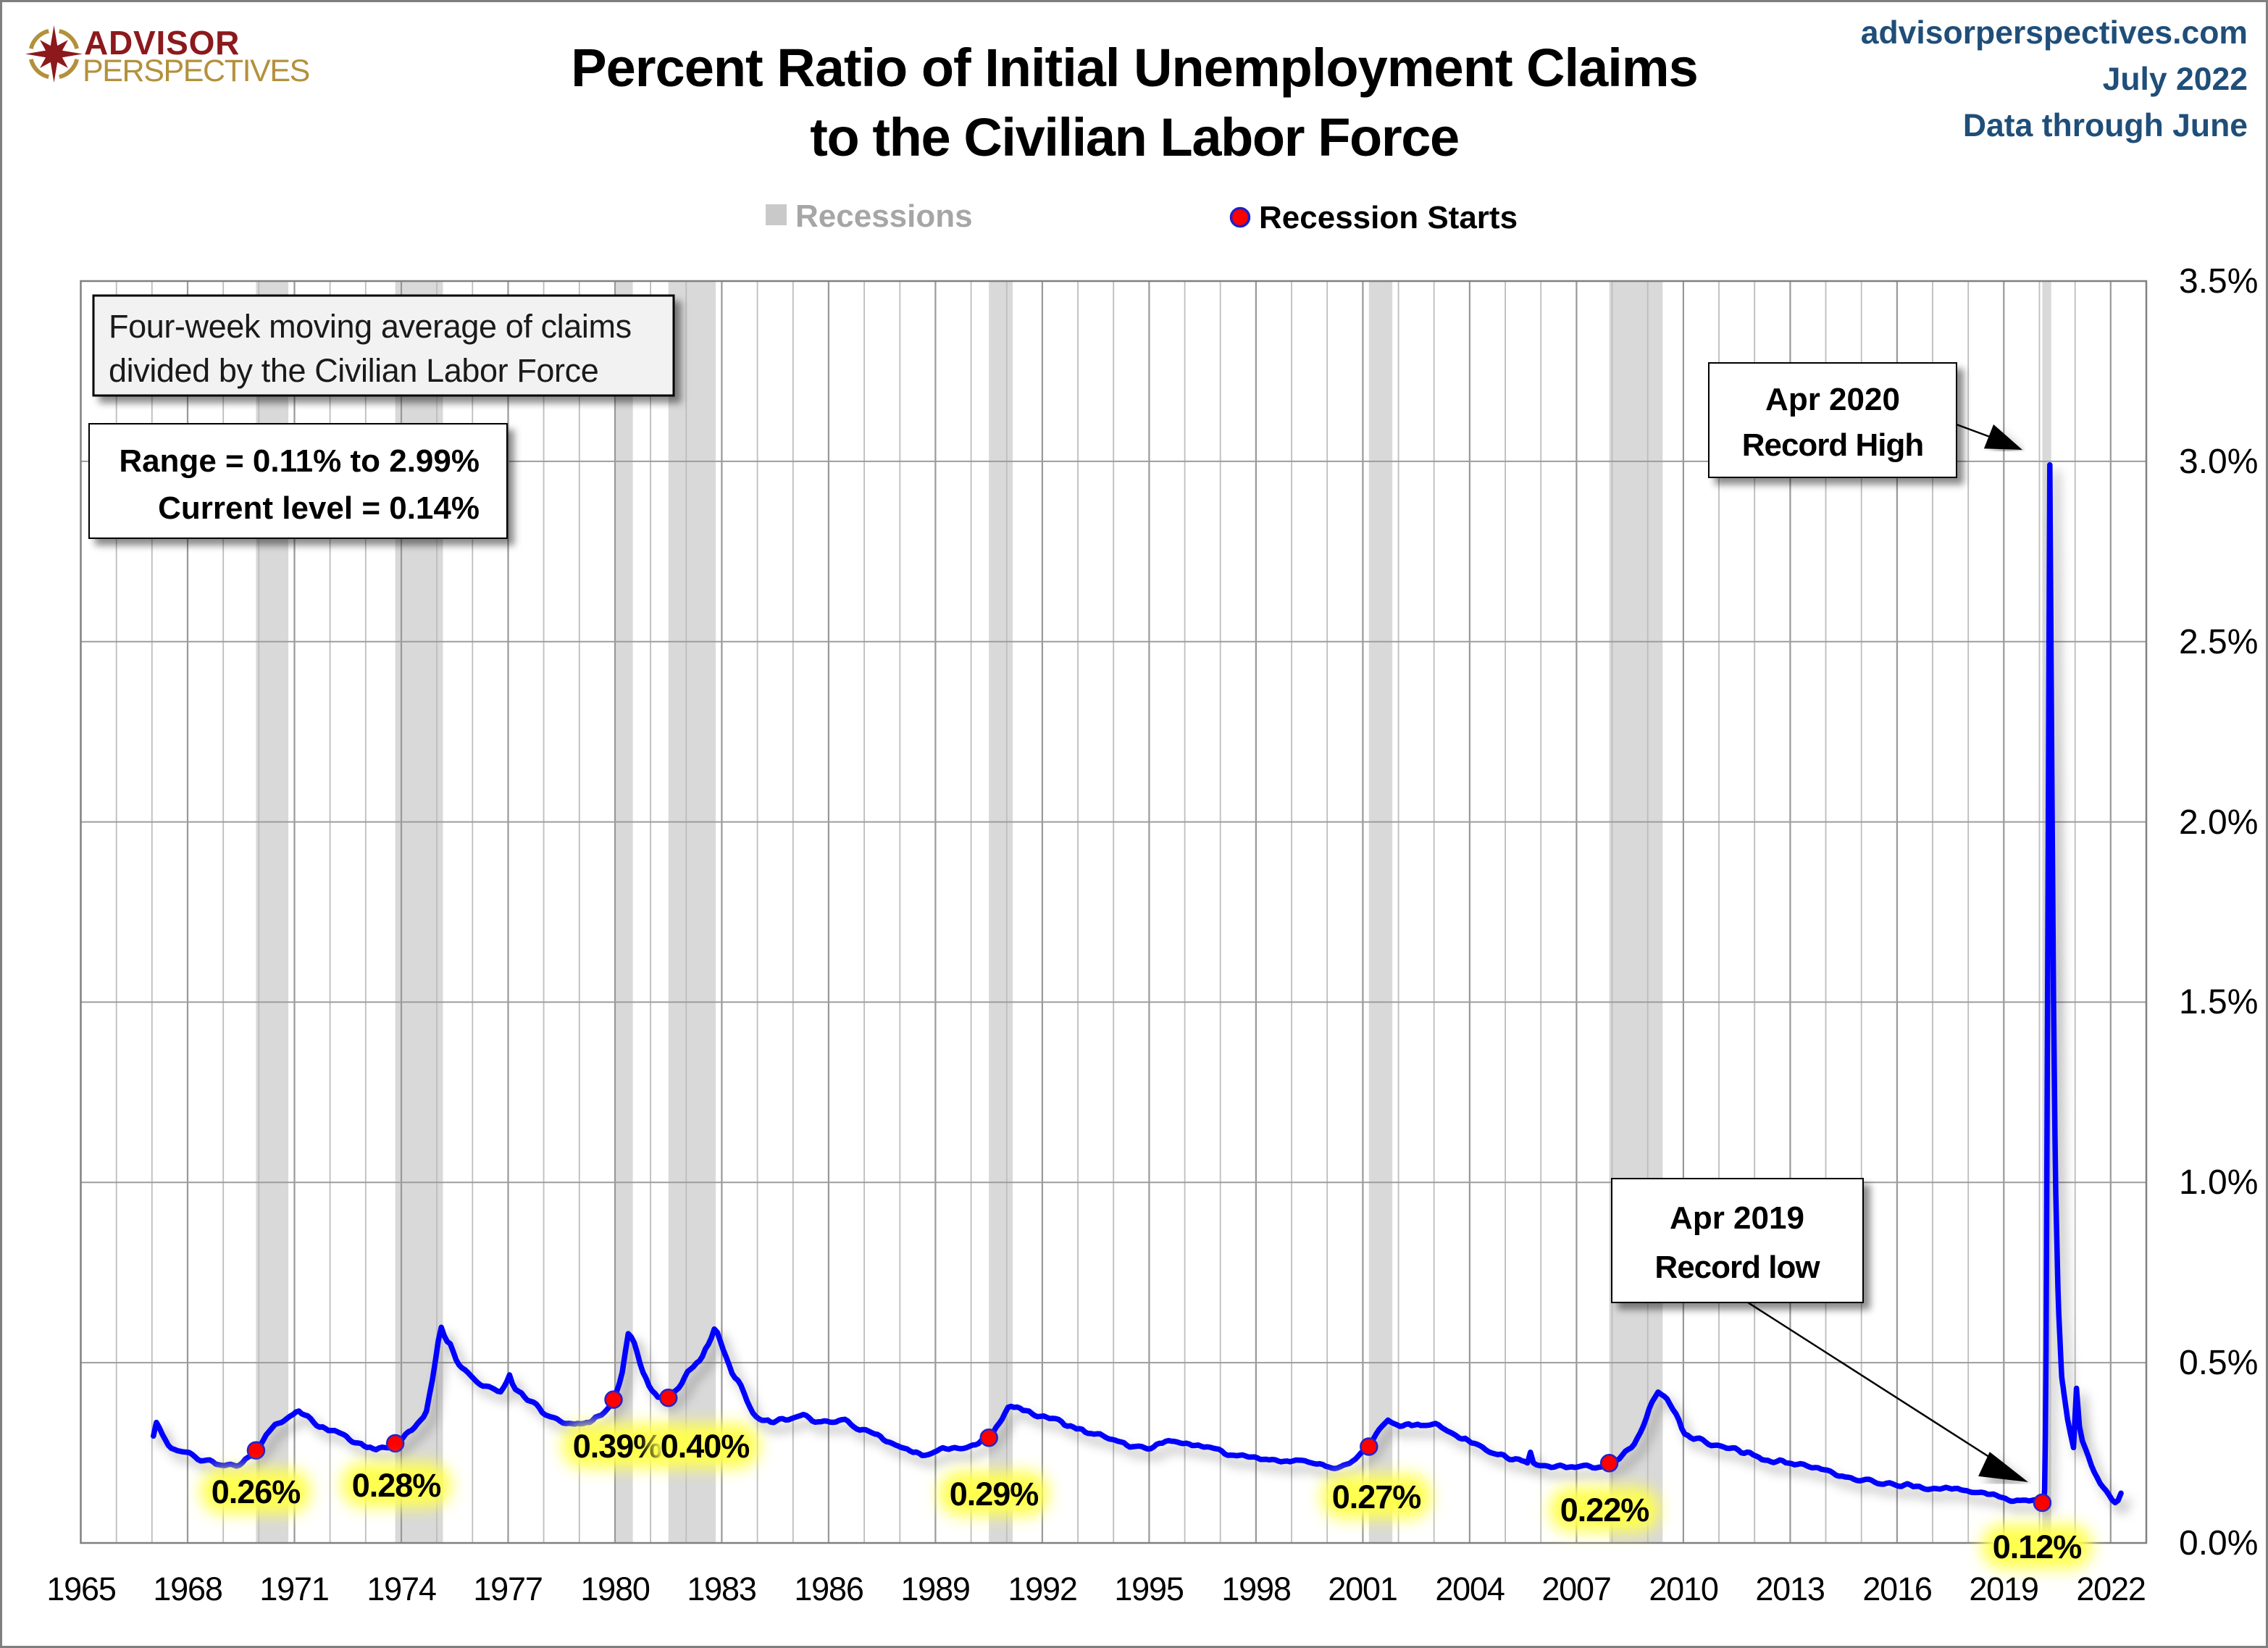  I want to click on svg-text: Apr 2019, so click(1737, 1218).